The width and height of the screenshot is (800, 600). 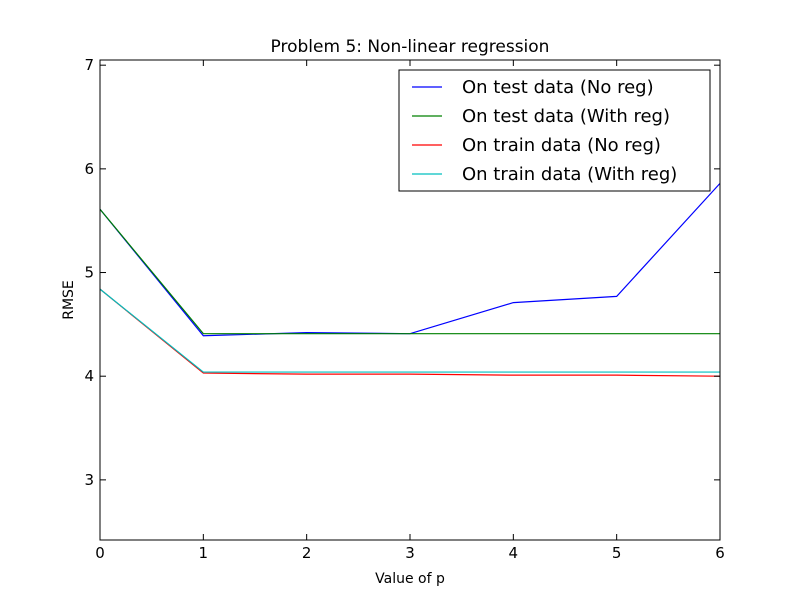 What do you see at coordinates (720, 553) in the screenshot?
I see `x-tick-label: 6` at bounding box center [720, 553].